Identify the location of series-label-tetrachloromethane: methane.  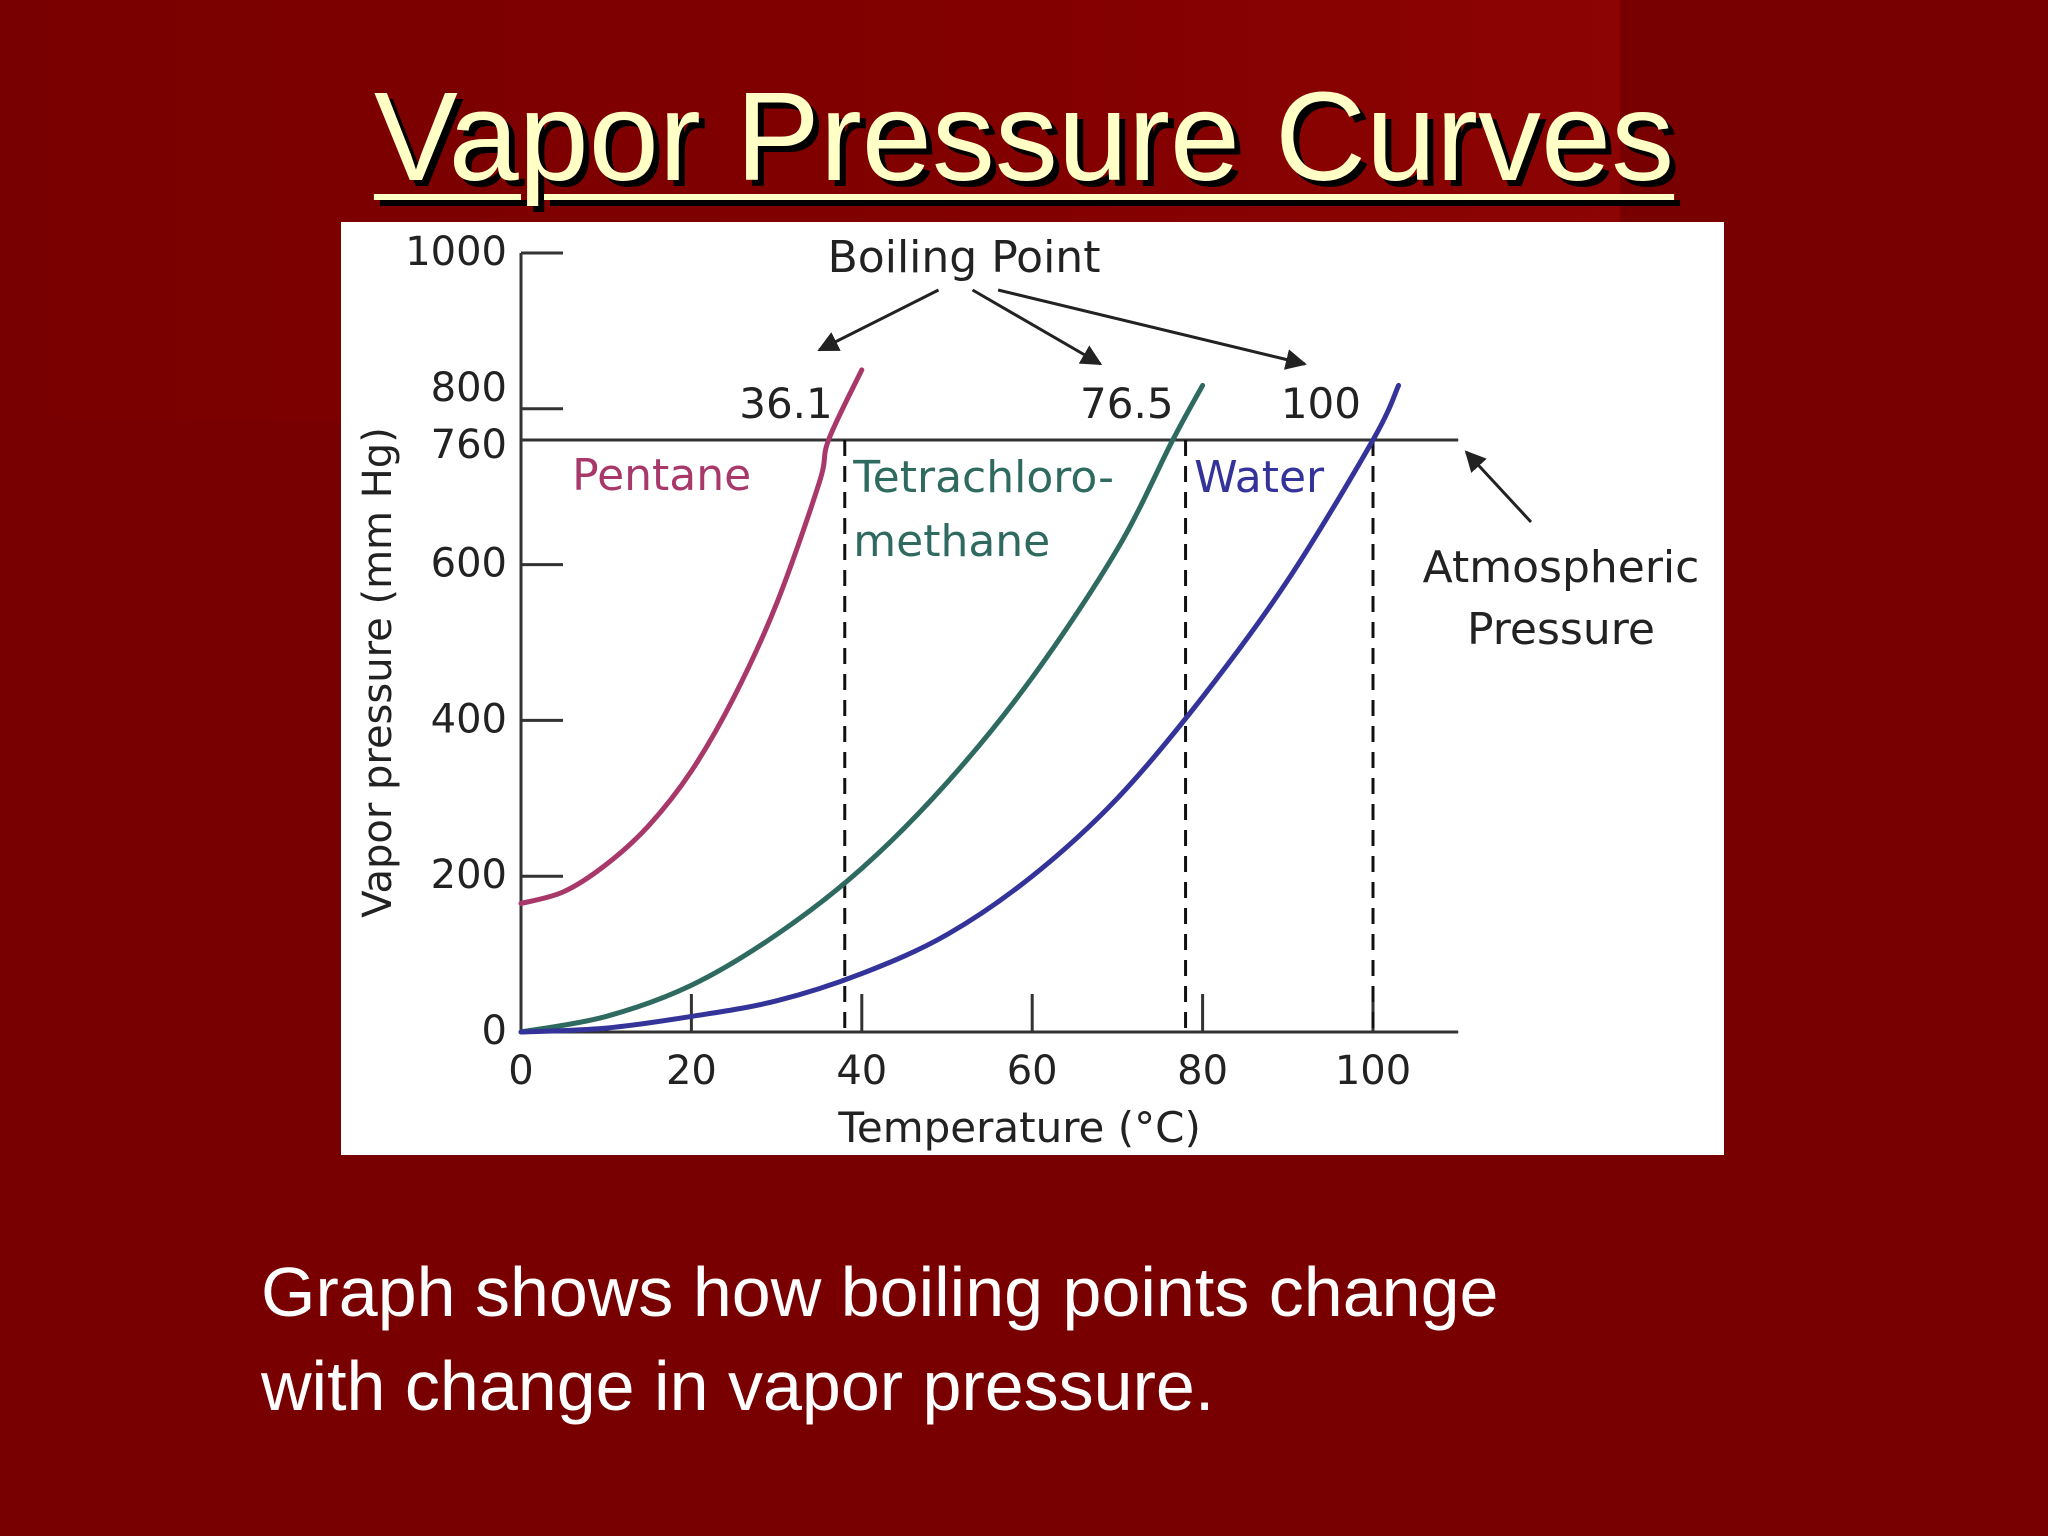
(951, 541).